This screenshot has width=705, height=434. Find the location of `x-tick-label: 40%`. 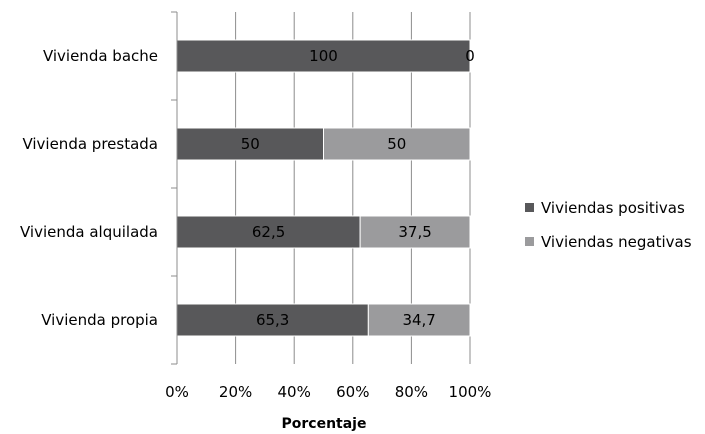

x-tick-label: 40% is located at coordinates (294, 392).